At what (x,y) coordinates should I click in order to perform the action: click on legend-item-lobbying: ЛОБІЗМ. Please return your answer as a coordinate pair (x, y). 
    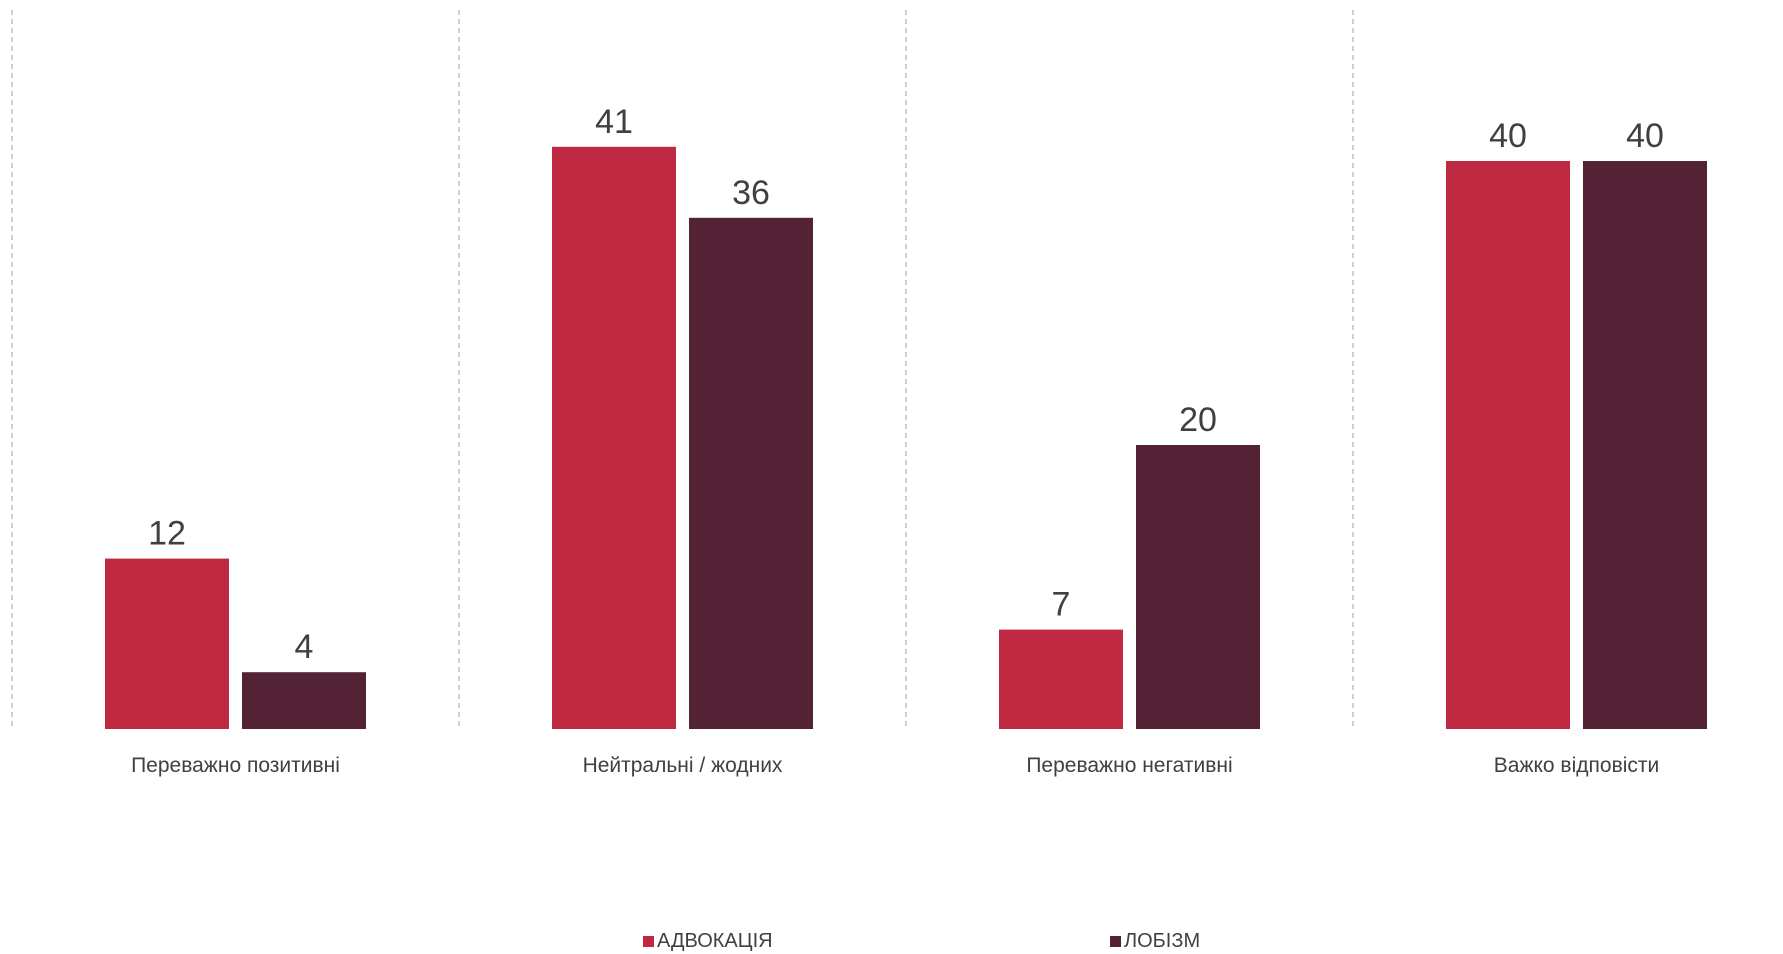
    Looking at the image, I should click on (1155, 941).